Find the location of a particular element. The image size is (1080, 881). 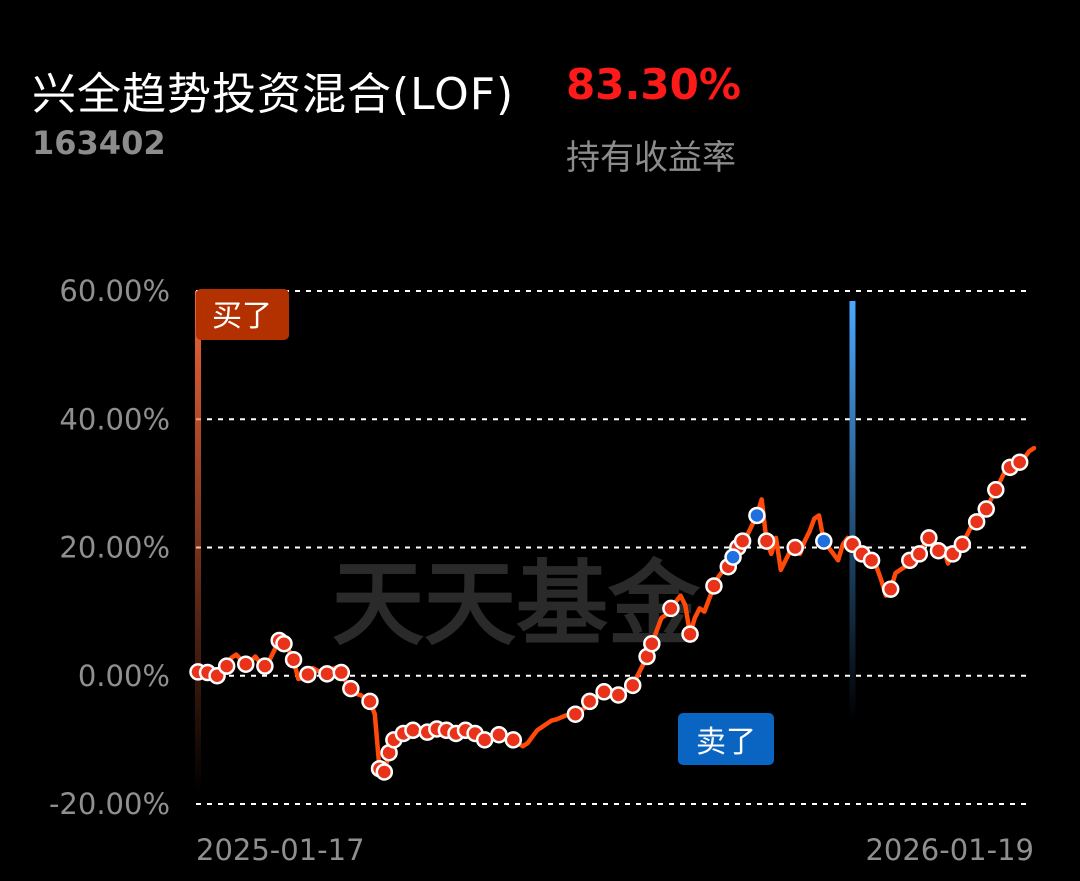

fund-name: 兴全趋势投资混合(LOF) is located at coordinates (273, 94).